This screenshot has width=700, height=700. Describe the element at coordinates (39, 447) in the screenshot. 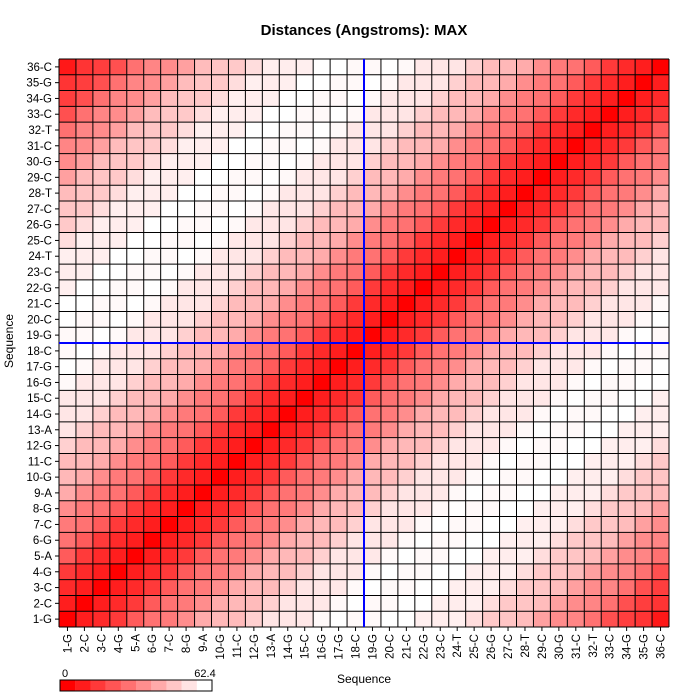

I see `y-tick-label: 12-G` at that location.